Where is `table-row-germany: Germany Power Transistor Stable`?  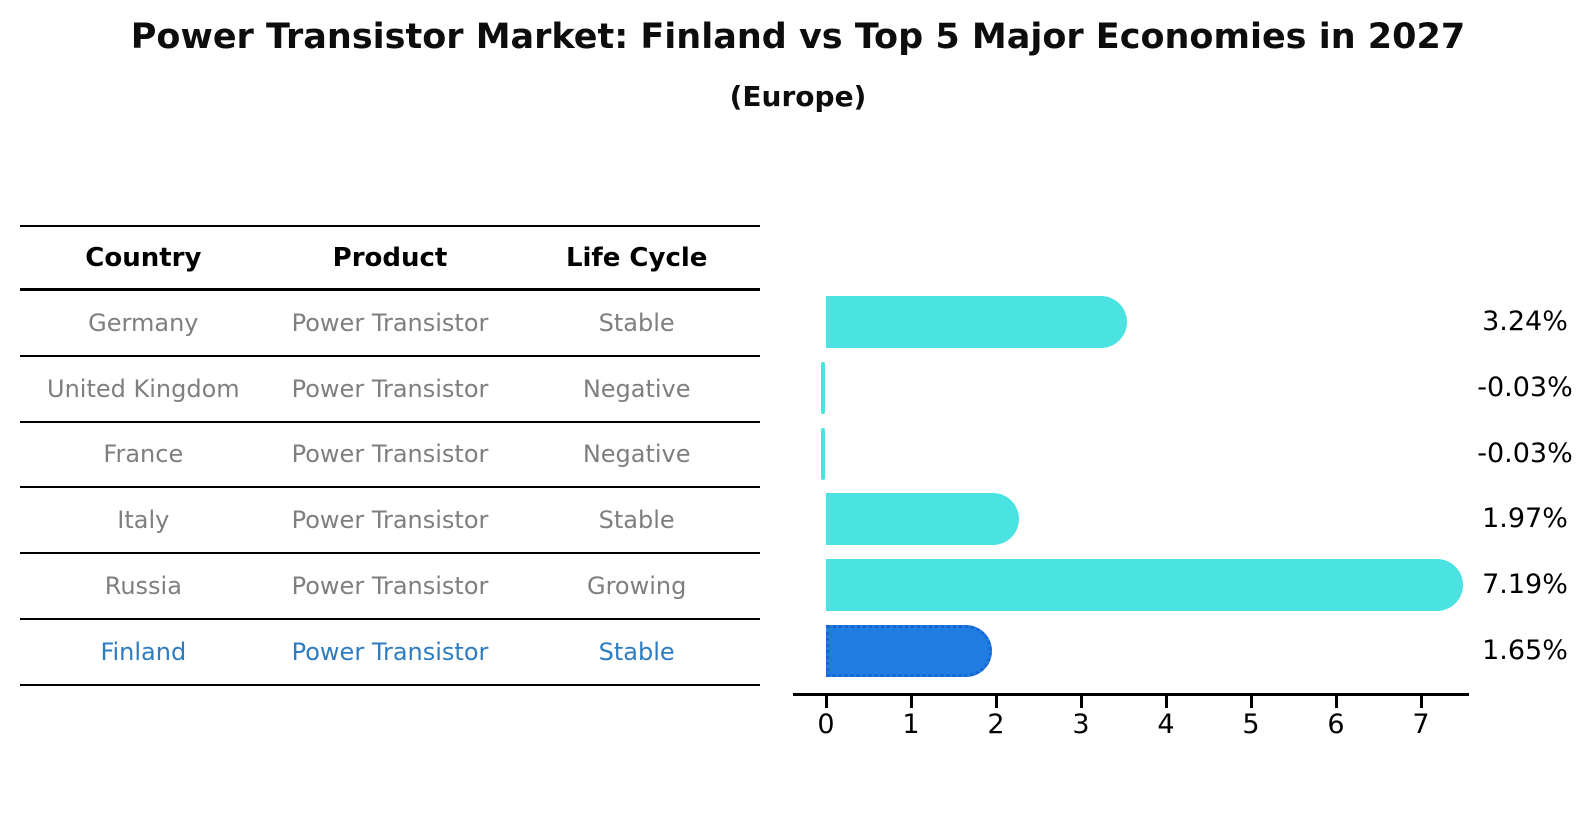
table-row-germany: Germany Power Transistor Stable is located at coordinates (390, 324).